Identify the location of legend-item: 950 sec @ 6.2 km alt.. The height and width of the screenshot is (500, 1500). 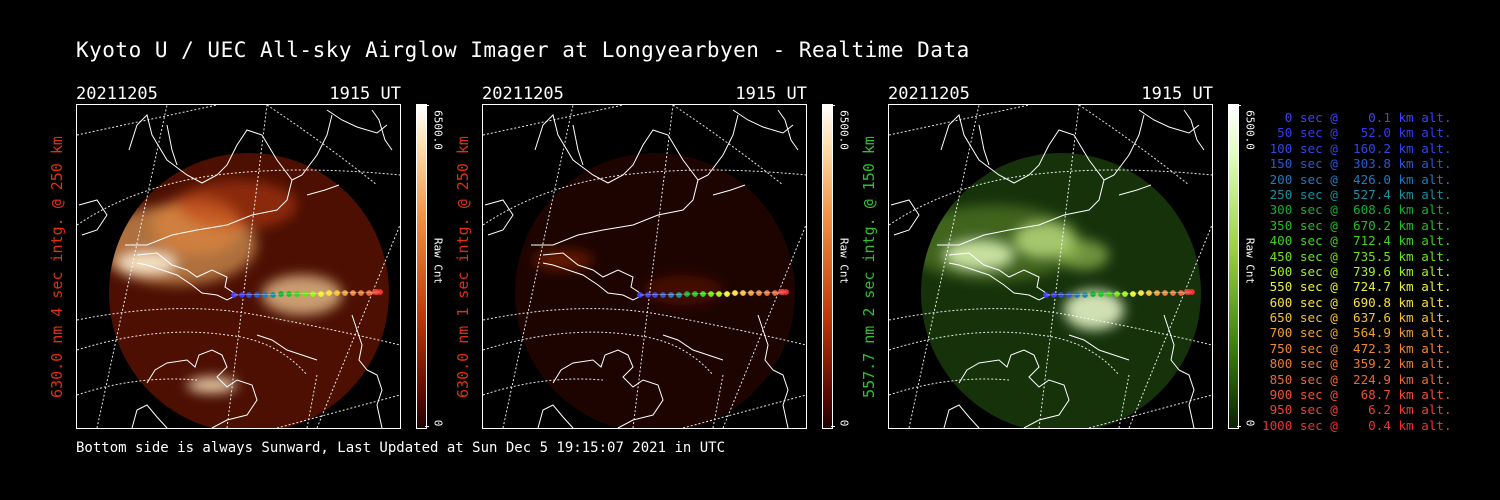
(1357, 410).